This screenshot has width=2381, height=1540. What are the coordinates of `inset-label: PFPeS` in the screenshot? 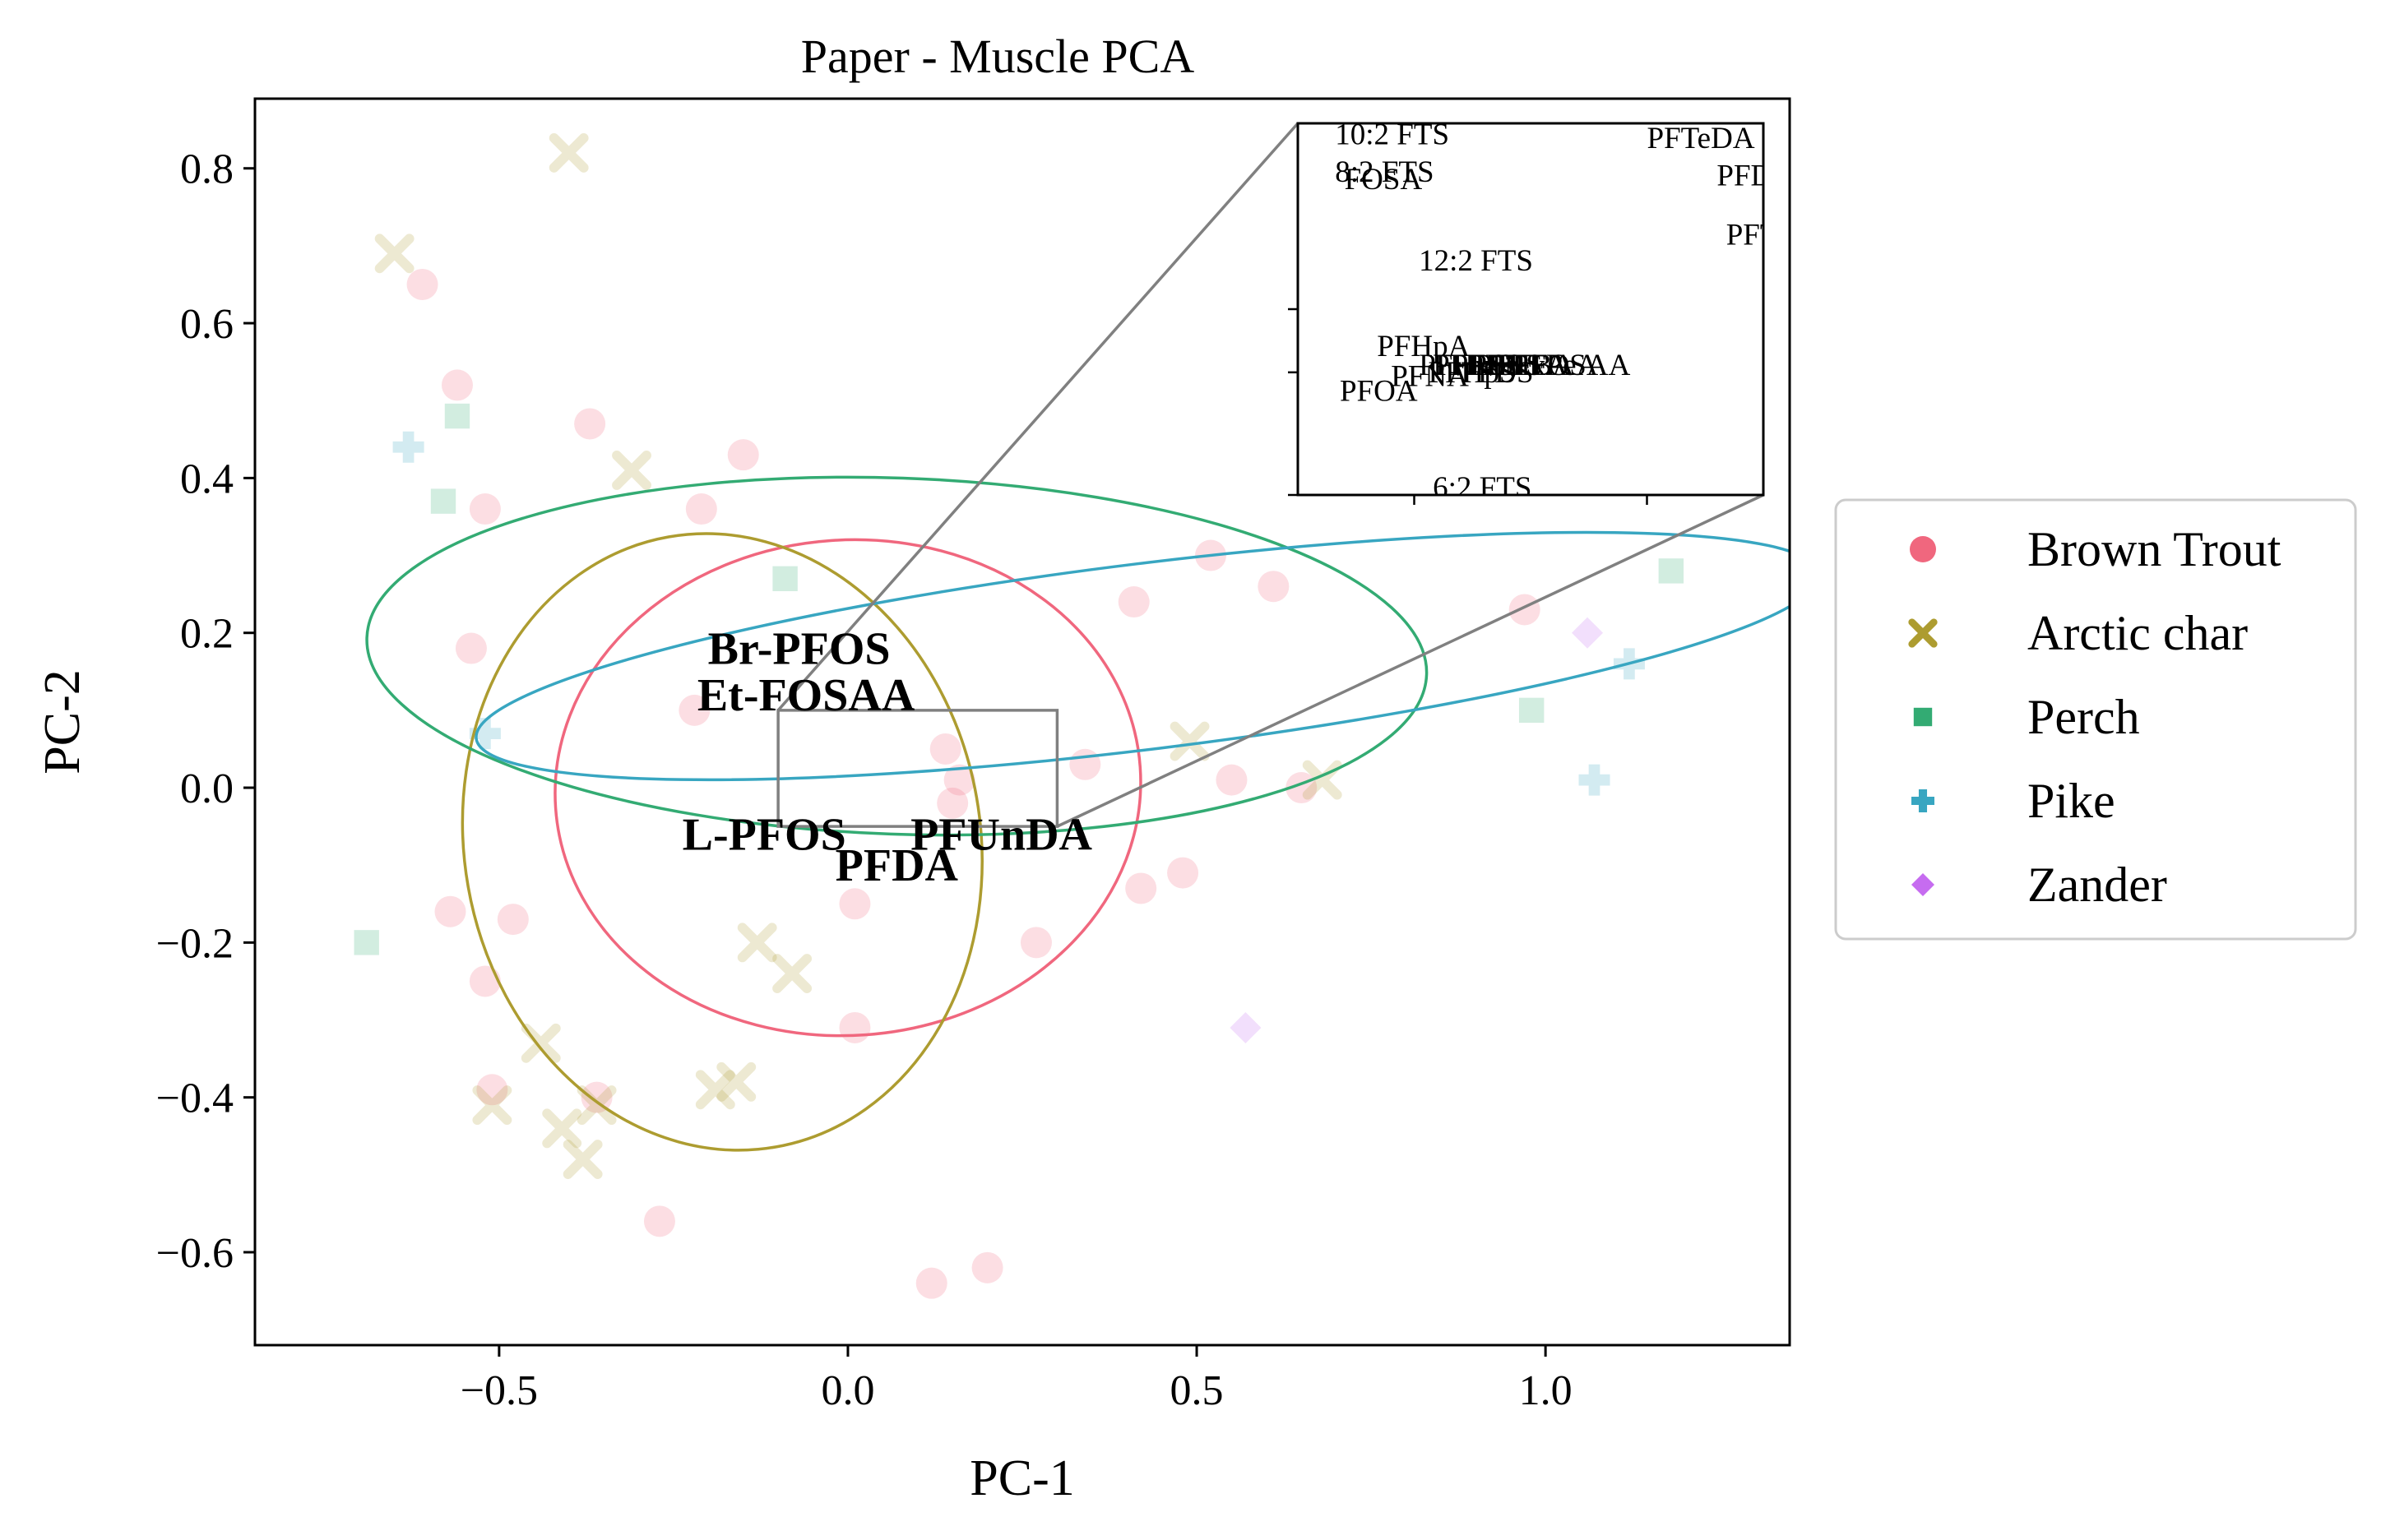 It's located at (1473, 366).